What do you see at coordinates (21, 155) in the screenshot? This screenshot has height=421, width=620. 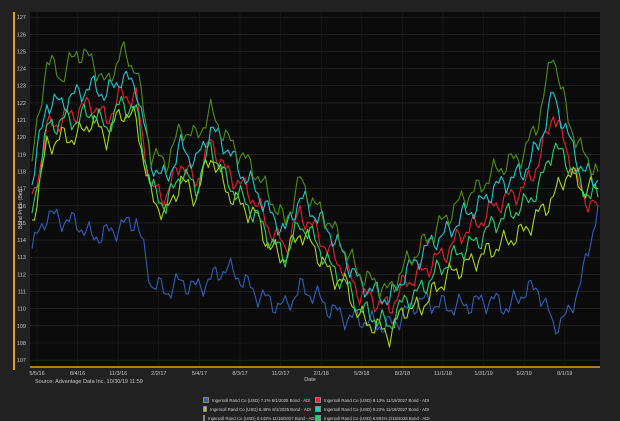 I see `y-tick-label: 119` at bounding box center [21, 155].